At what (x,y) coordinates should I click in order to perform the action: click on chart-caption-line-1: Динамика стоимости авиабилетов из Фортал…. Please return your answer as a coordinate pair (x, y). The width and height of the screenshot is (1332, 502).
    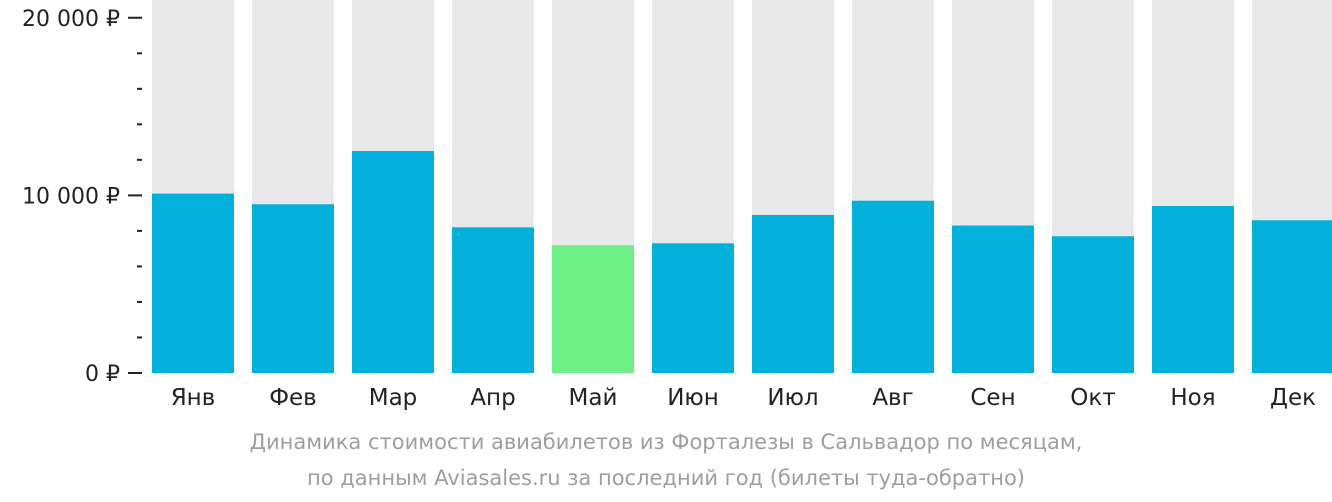
    Looking at the image, I should click on (666, 442).